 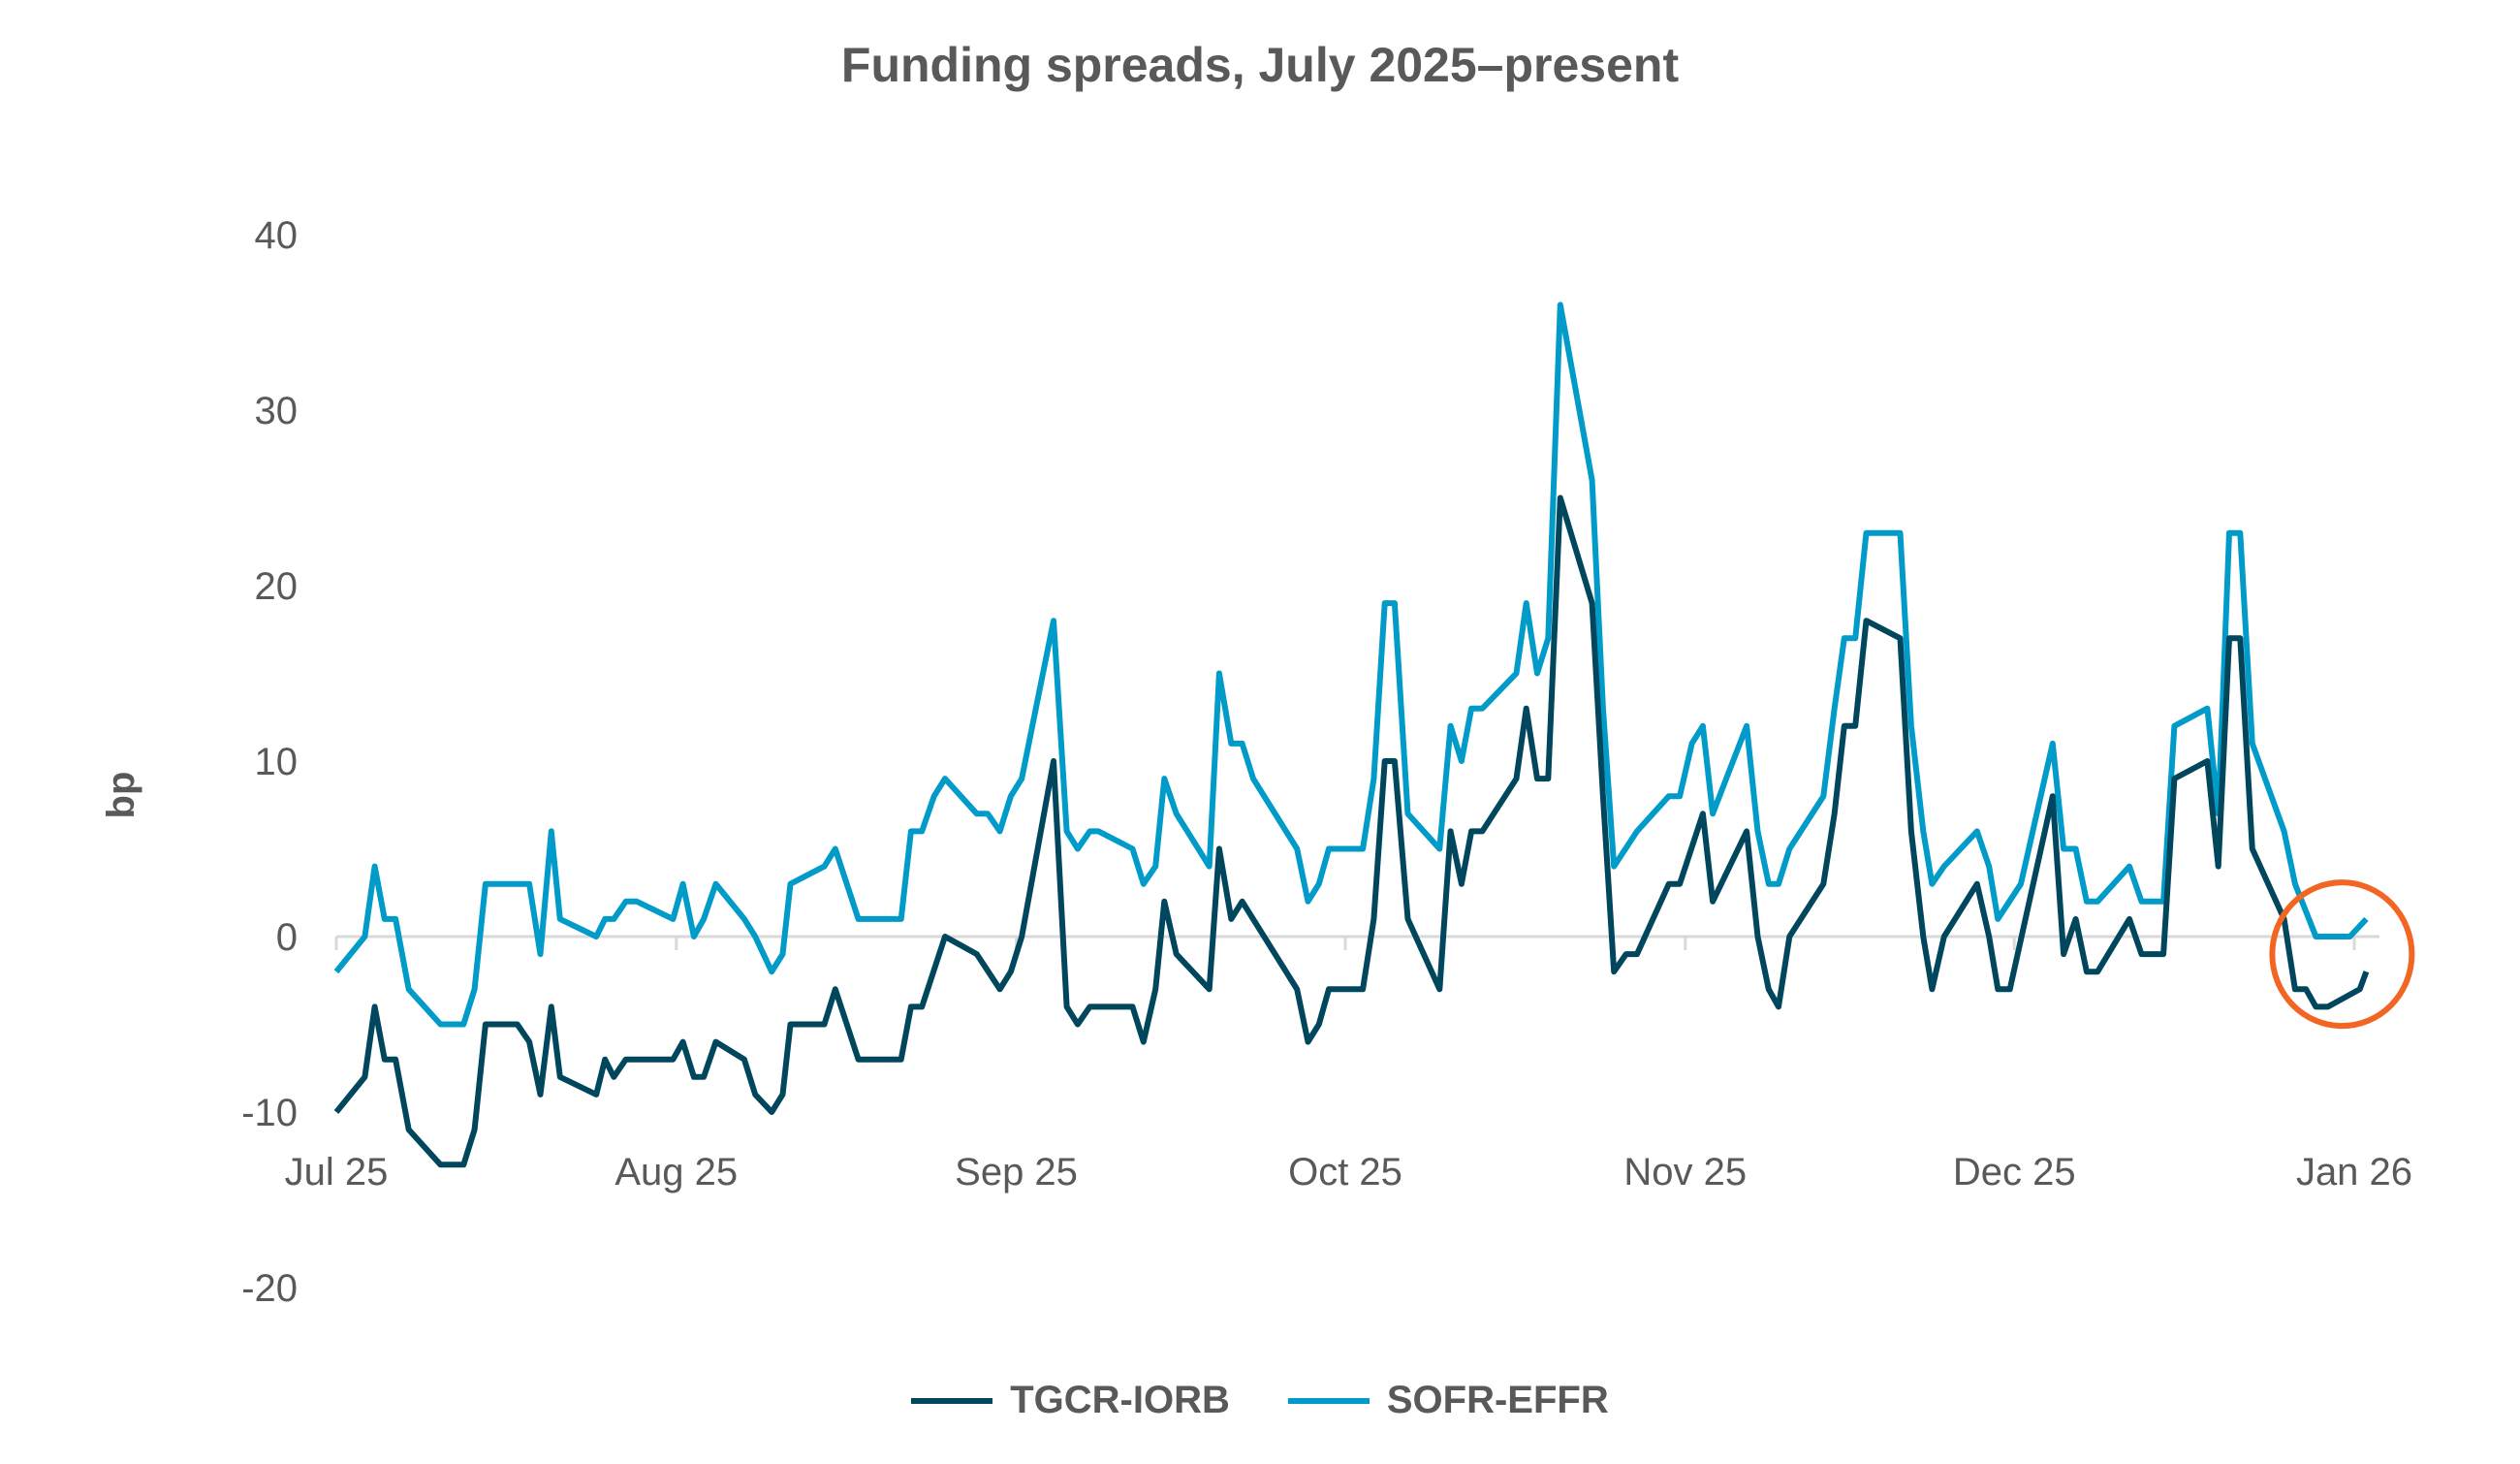 What do you see at coordinates (277, 586) in the screenshot?
I see `y-tick-label: 20` at bounding box center [277, 586].